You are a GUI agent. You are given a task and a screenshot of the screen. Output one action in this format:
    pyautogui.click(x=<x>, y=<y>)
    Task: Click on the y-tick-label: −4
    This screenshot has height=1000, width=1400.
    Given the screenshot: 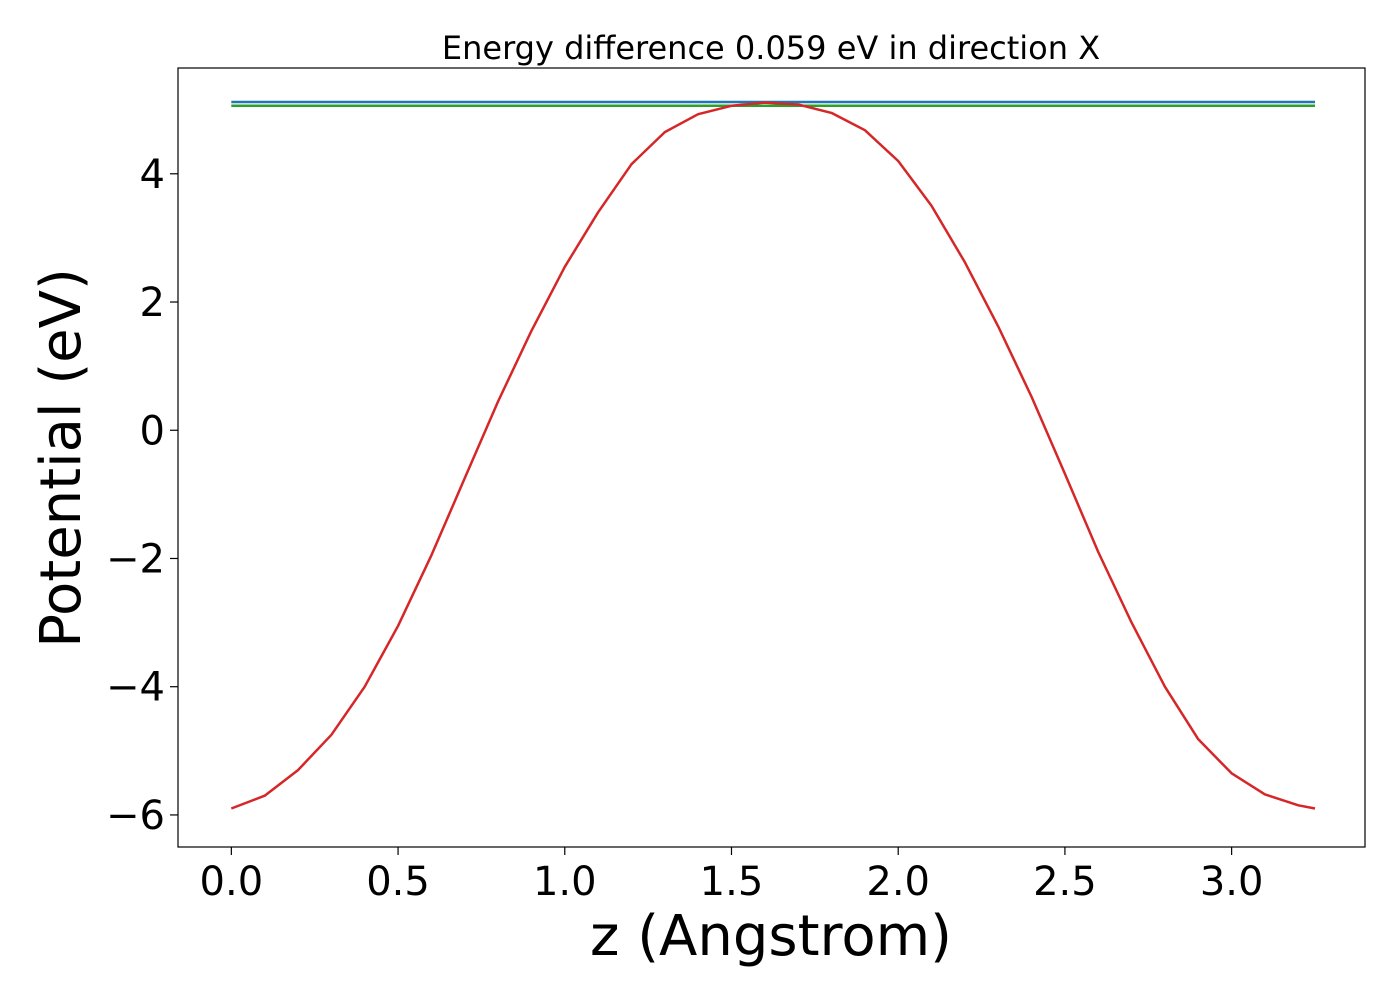 What is the action you would take?
    pyautogui.click(x=135, y=688)
    